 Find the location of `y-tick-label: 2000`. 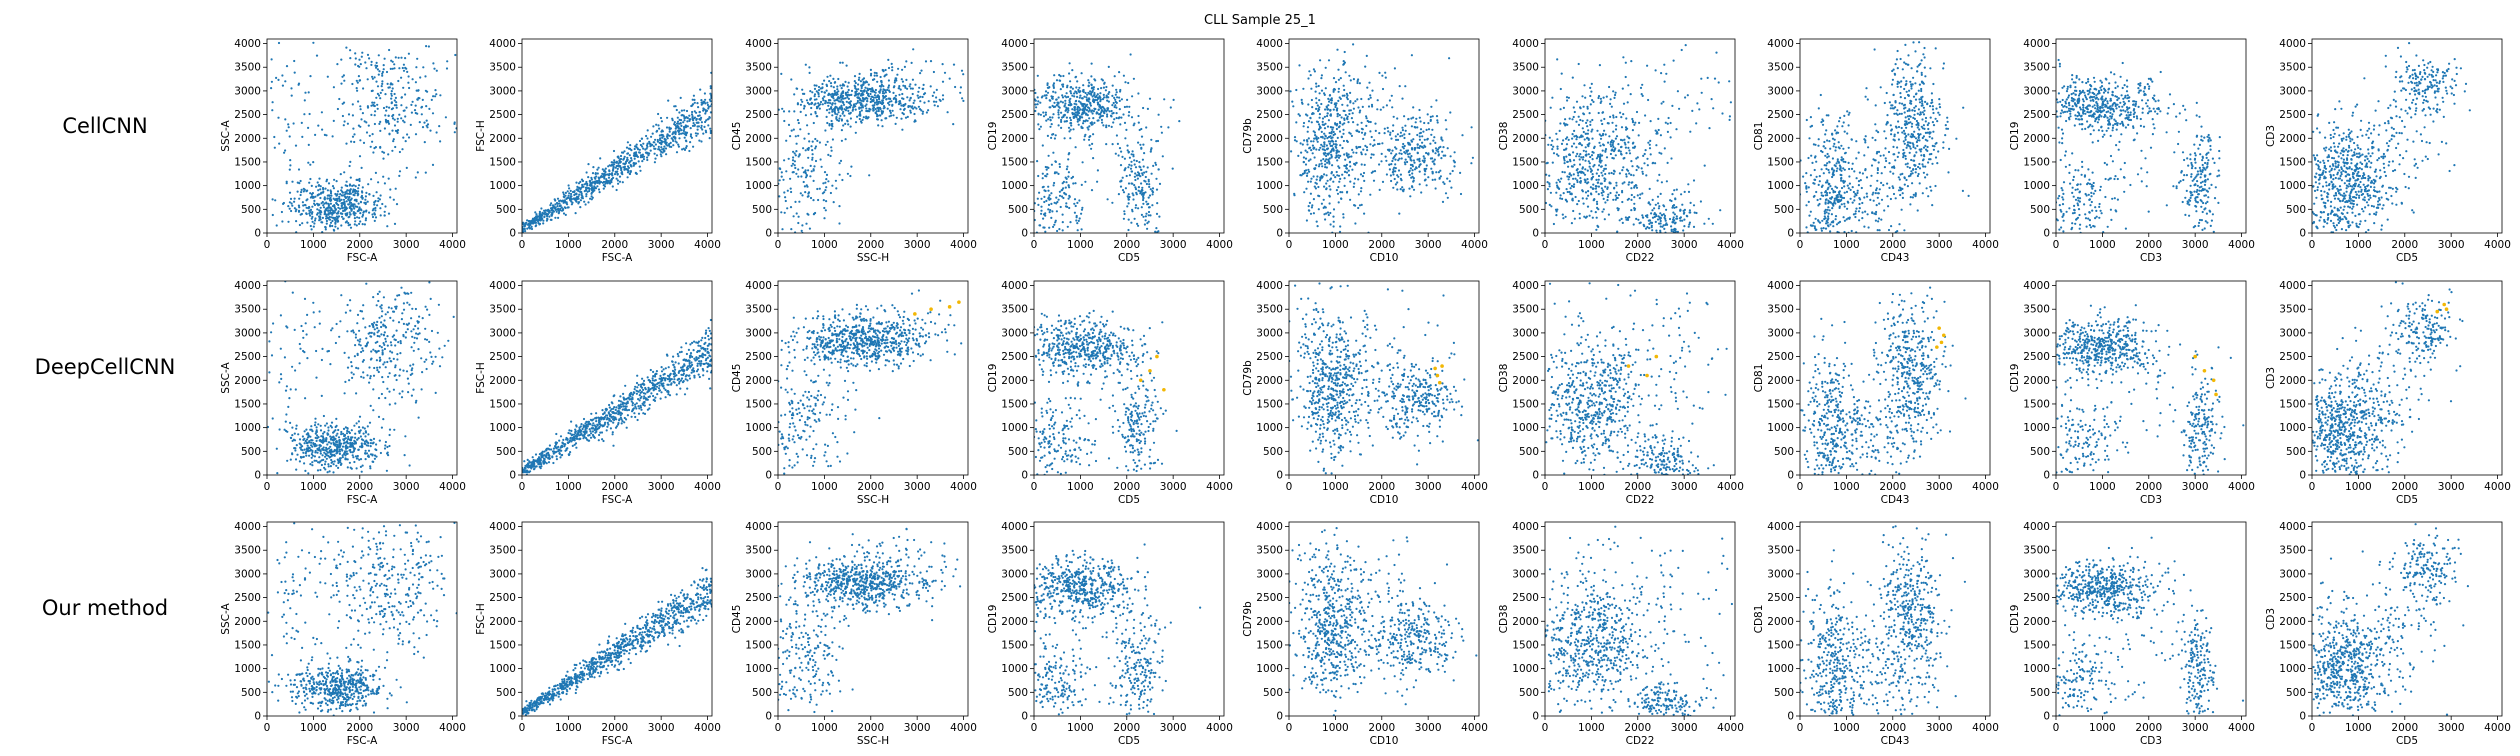

y-tick-label: 2000 is located at coordinates (1269, 139).